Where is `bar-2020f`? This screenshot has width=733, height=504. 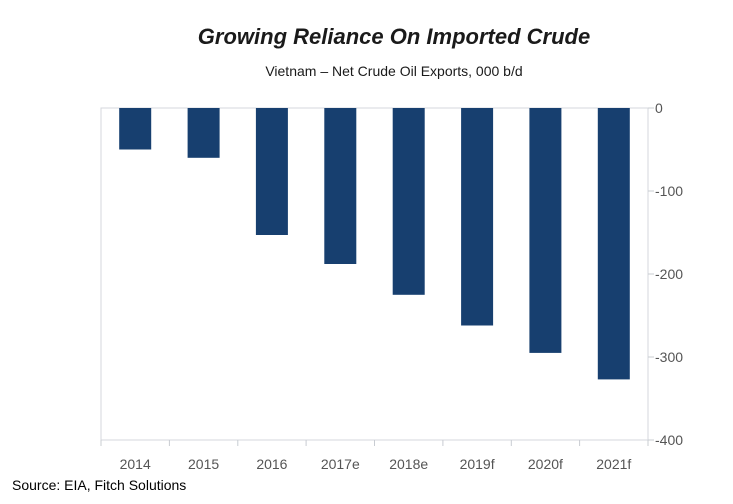
bar-2020f is located at coordinates (545, 230).